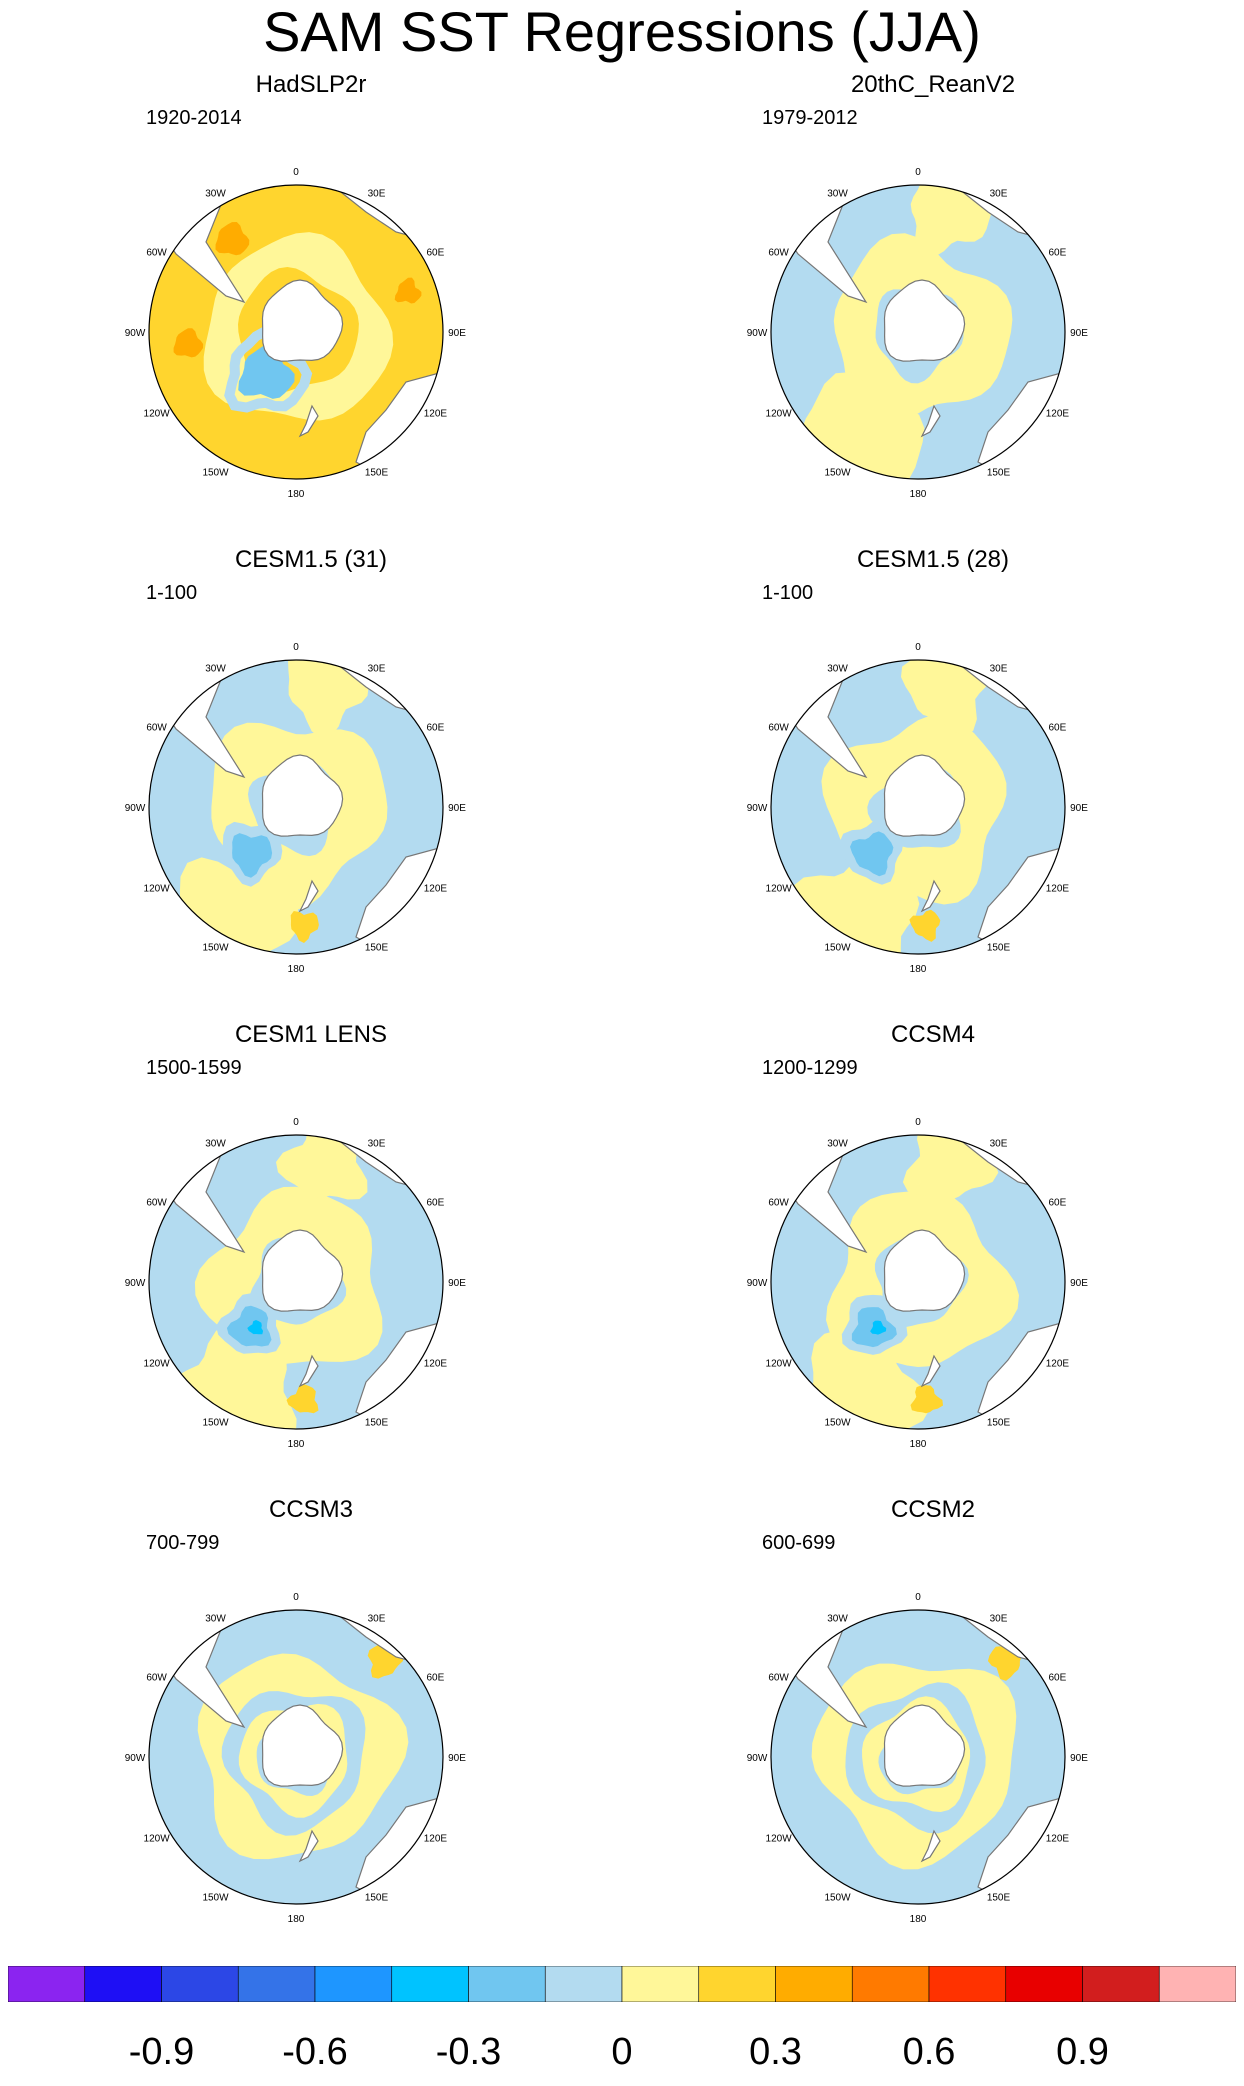 Image resolution: width=1244 pixels, height=2086 pixels. What do you see at coordinates (311, 1034) in the screenshot?
I see `panel-title: CESM1 LENS` at bounding box center [311, 1034].